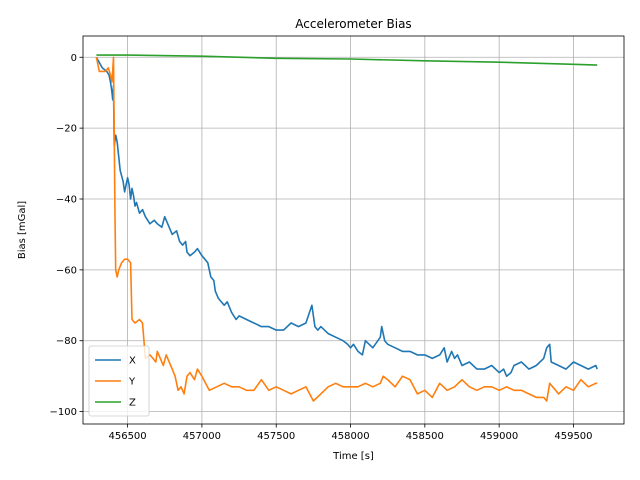  Describe the element at coordinates (127, 436) in the screenshot. I see `x-tick-label: 456500` at that location.